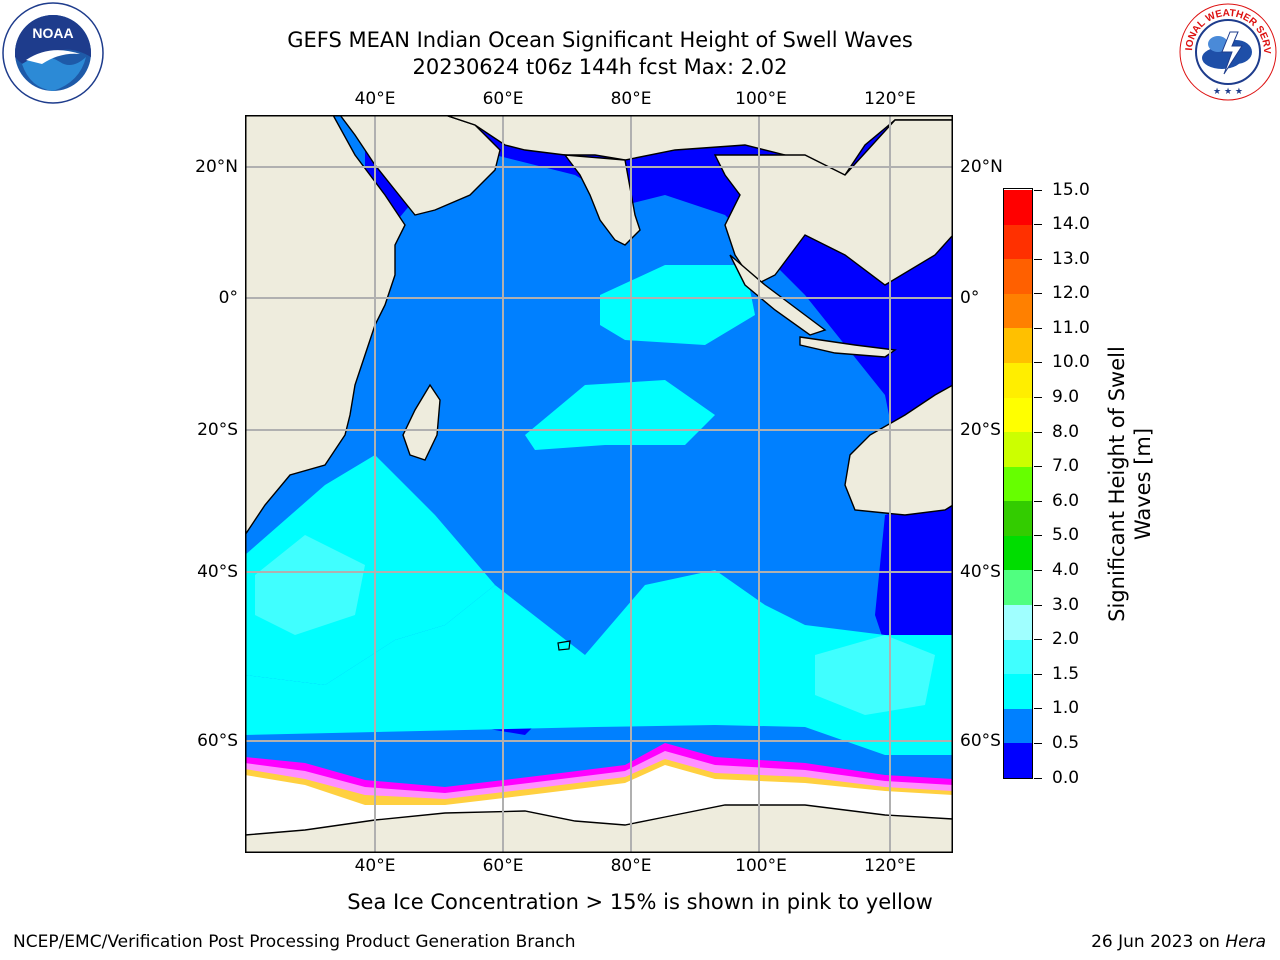  Describe the element at coordinates (980, 572) in the screenshot. I see `lat-label-right: 40°S` at that location.